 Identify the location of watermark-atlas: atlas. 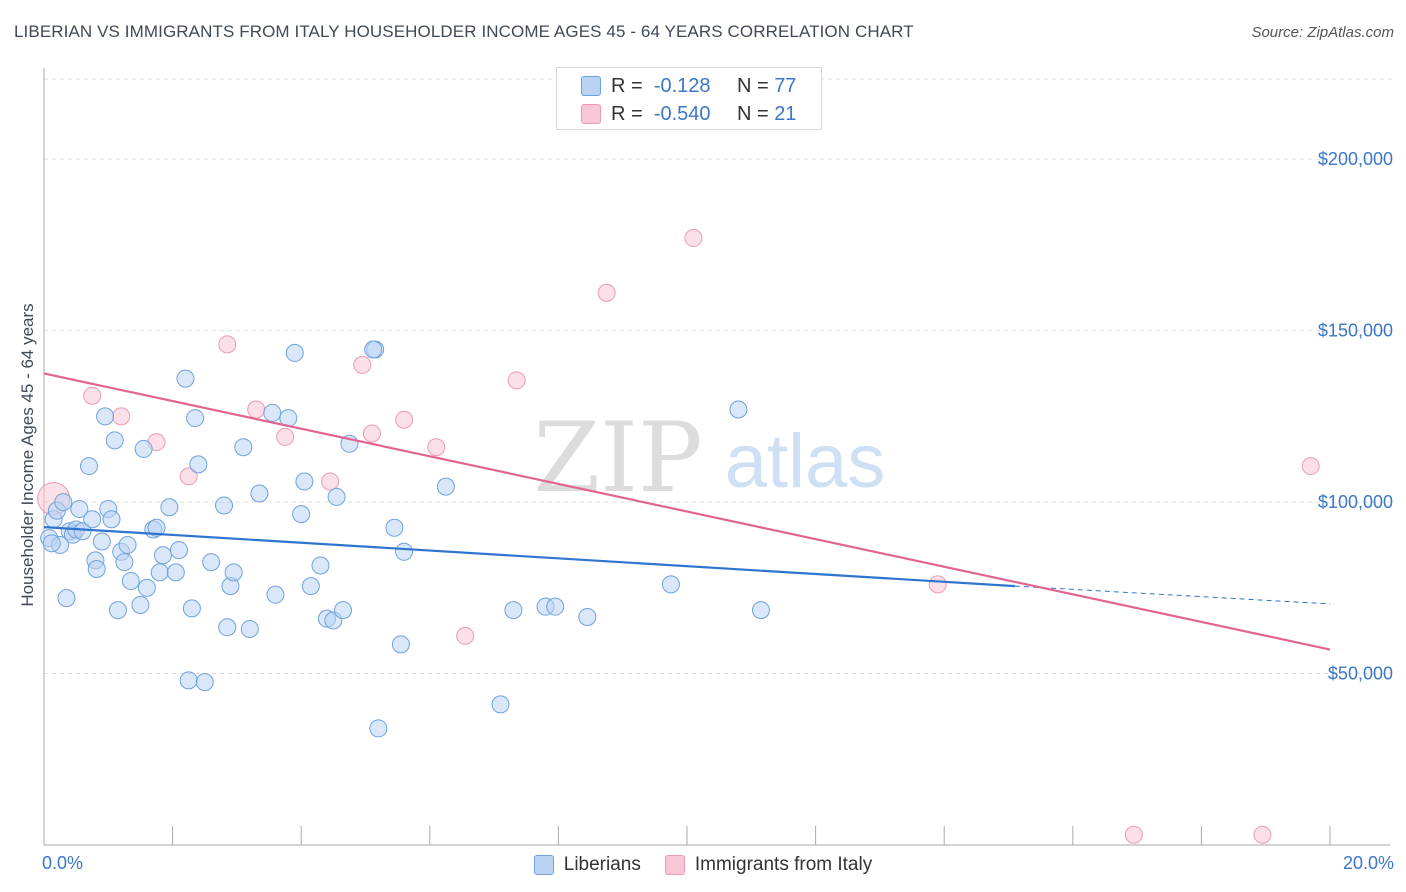
(805, 461).